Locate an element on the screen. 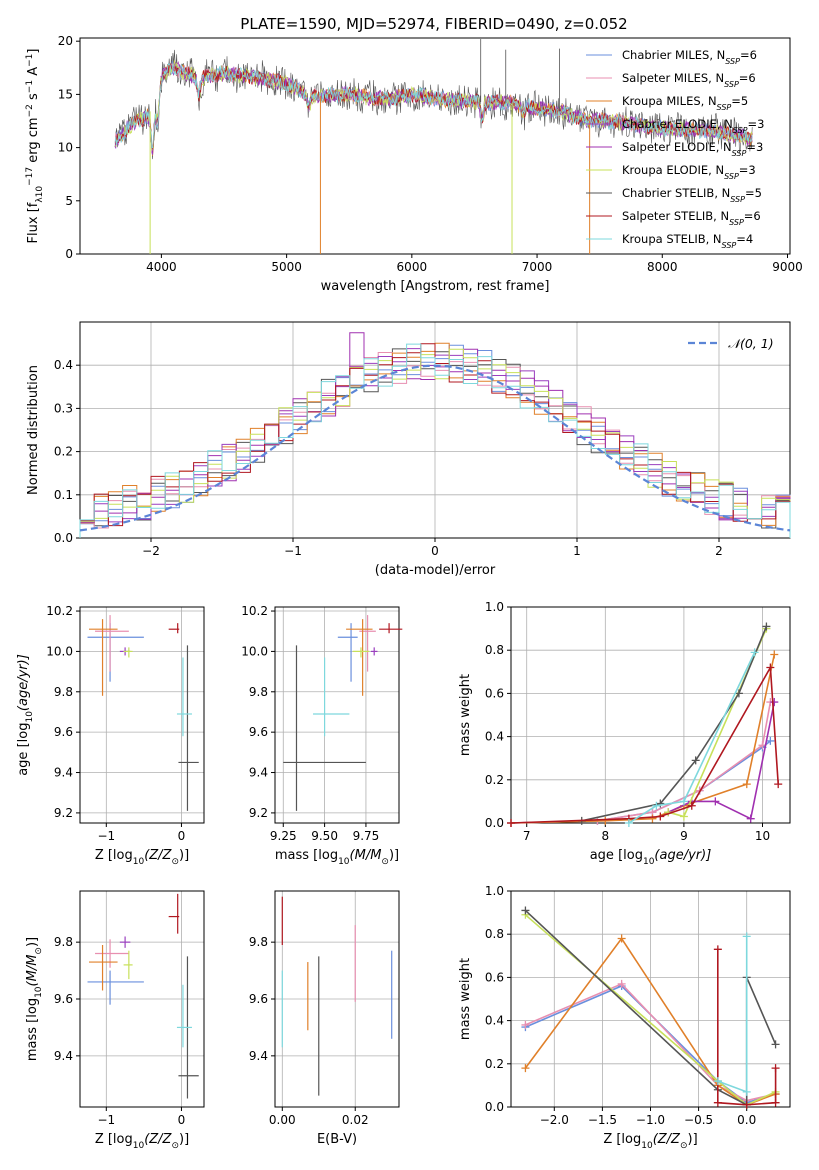  y-axis-label: mass weight is located at coordinates (465, 715).